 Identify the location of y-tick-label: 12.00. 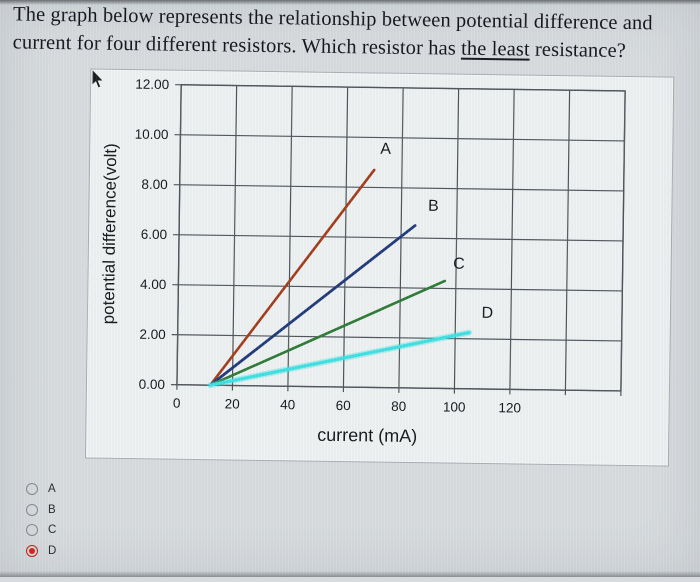
(152, 84).